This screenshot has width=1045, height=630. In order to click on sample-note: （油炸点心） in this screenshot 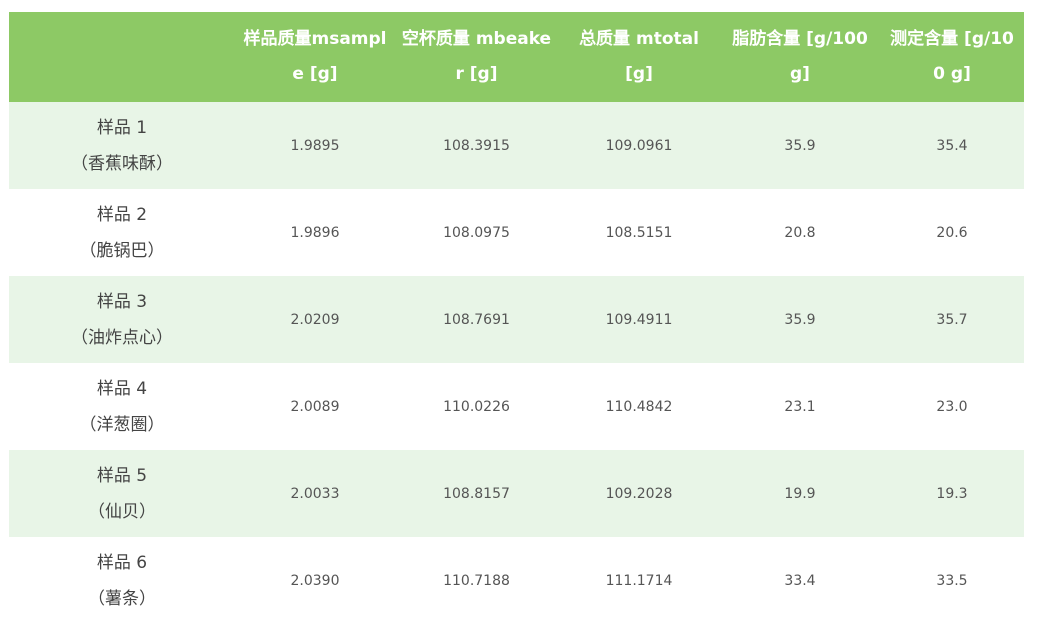, I will do `click(122, 337)`.